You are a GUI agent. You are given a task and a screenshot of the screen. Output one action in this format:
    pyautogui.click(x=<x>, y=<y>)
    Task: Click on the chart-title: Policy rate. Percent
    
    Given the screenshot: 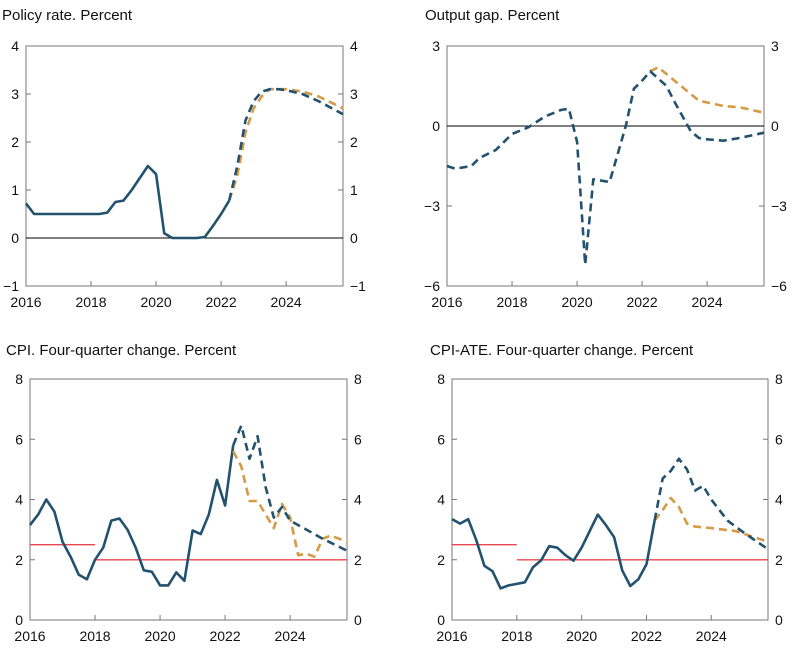 What is the action you would take?
    pyautogui.click(x=67, y=15)
    